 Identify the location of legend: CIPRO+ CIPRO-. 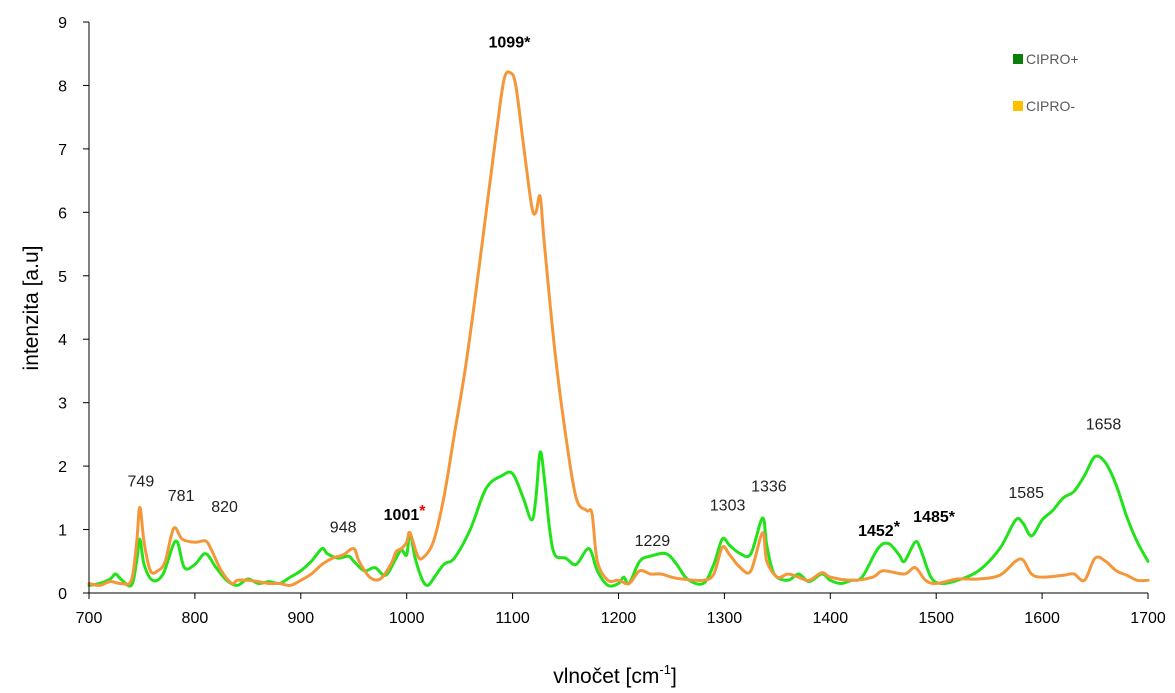
(1046, 82).